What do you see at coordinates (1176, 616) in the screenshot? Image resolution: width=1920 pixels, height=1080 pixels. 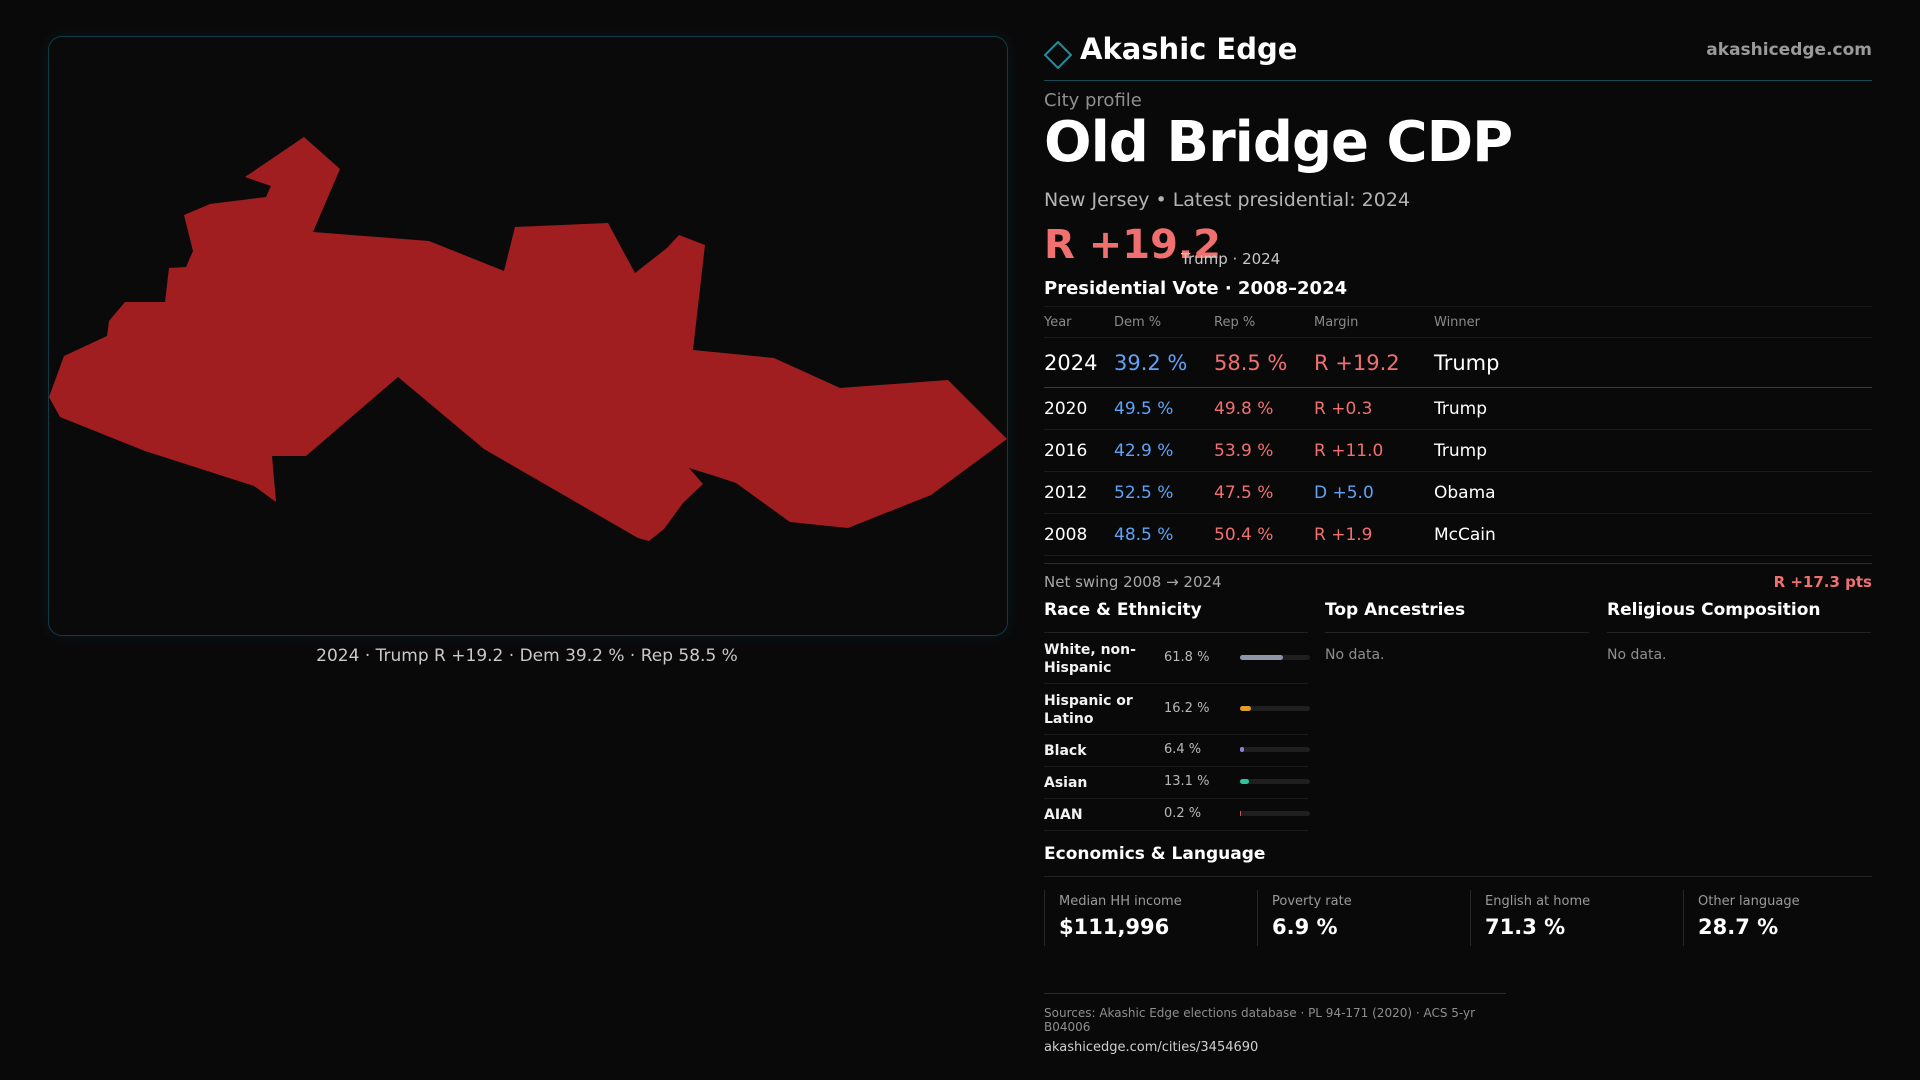 I see `race-section-title: Race & Ethnicity` at bounding box center [1176, 616].